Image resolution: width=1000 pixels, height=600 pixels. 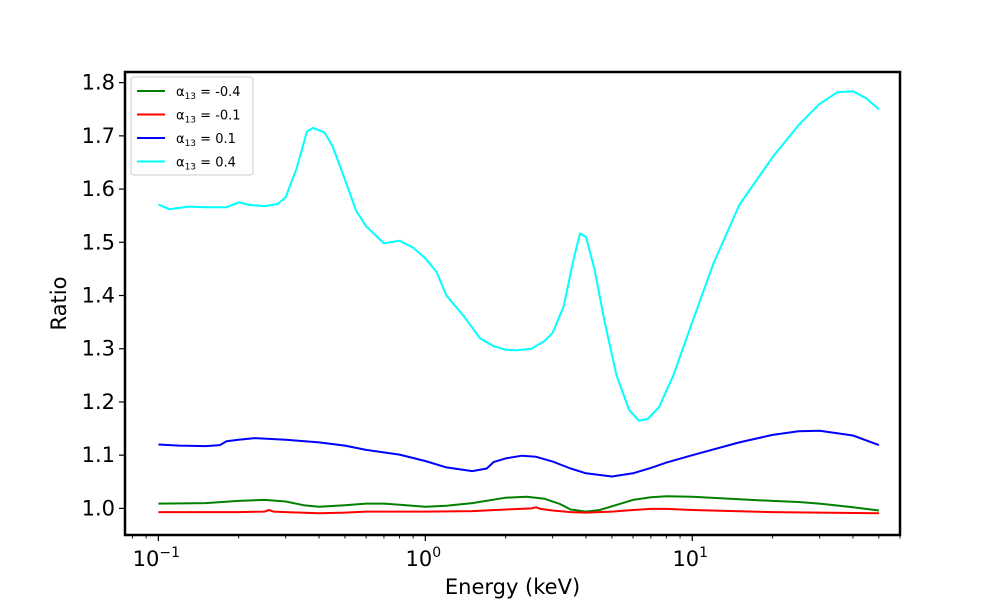 I want to click on y-tick-label: 1.0, so click(x=98, y=508).